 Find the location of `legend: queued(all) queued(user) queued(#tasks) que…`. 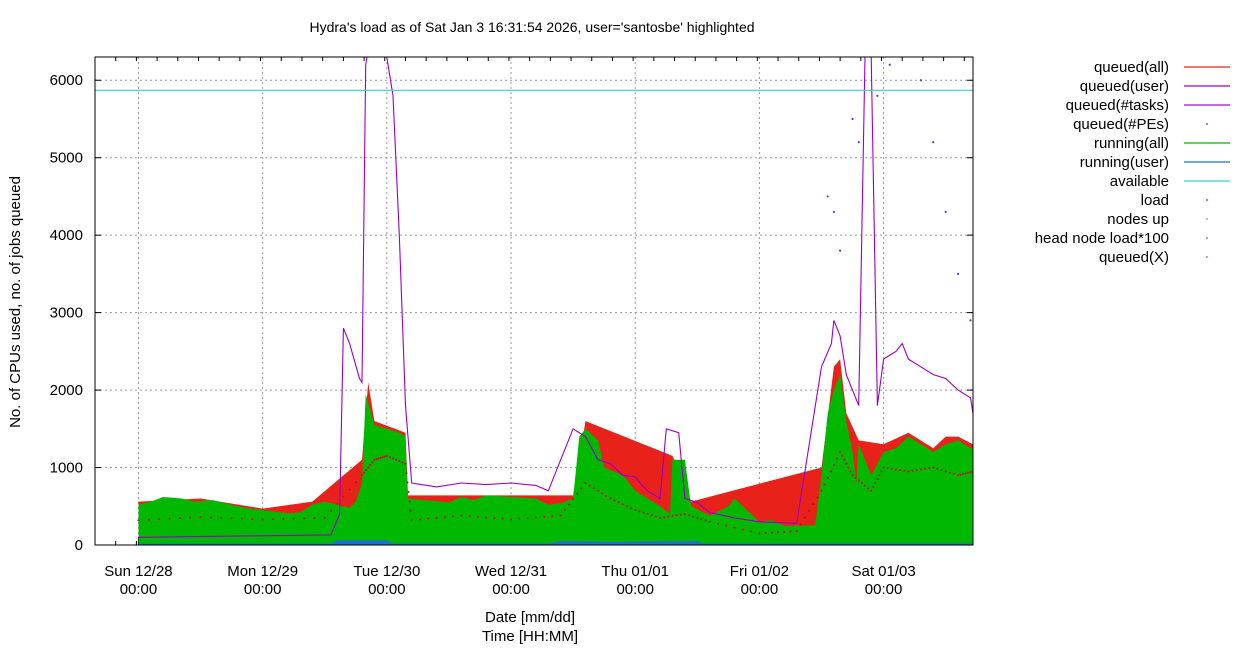

legend: queued(all) queued(user) queued(#tasks) que… is located at coordinates (1132, 162).